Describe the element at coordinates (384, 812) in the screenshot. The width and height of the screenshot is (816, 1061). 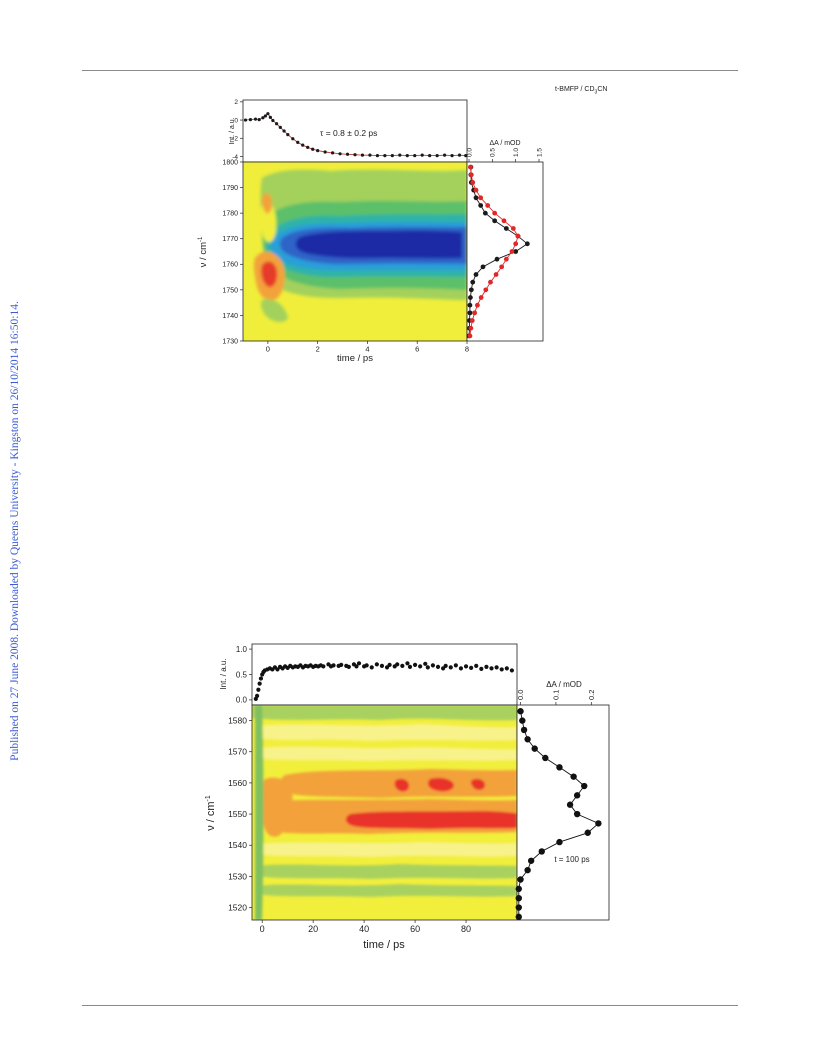
I see `fig2-contour-map` at that location.